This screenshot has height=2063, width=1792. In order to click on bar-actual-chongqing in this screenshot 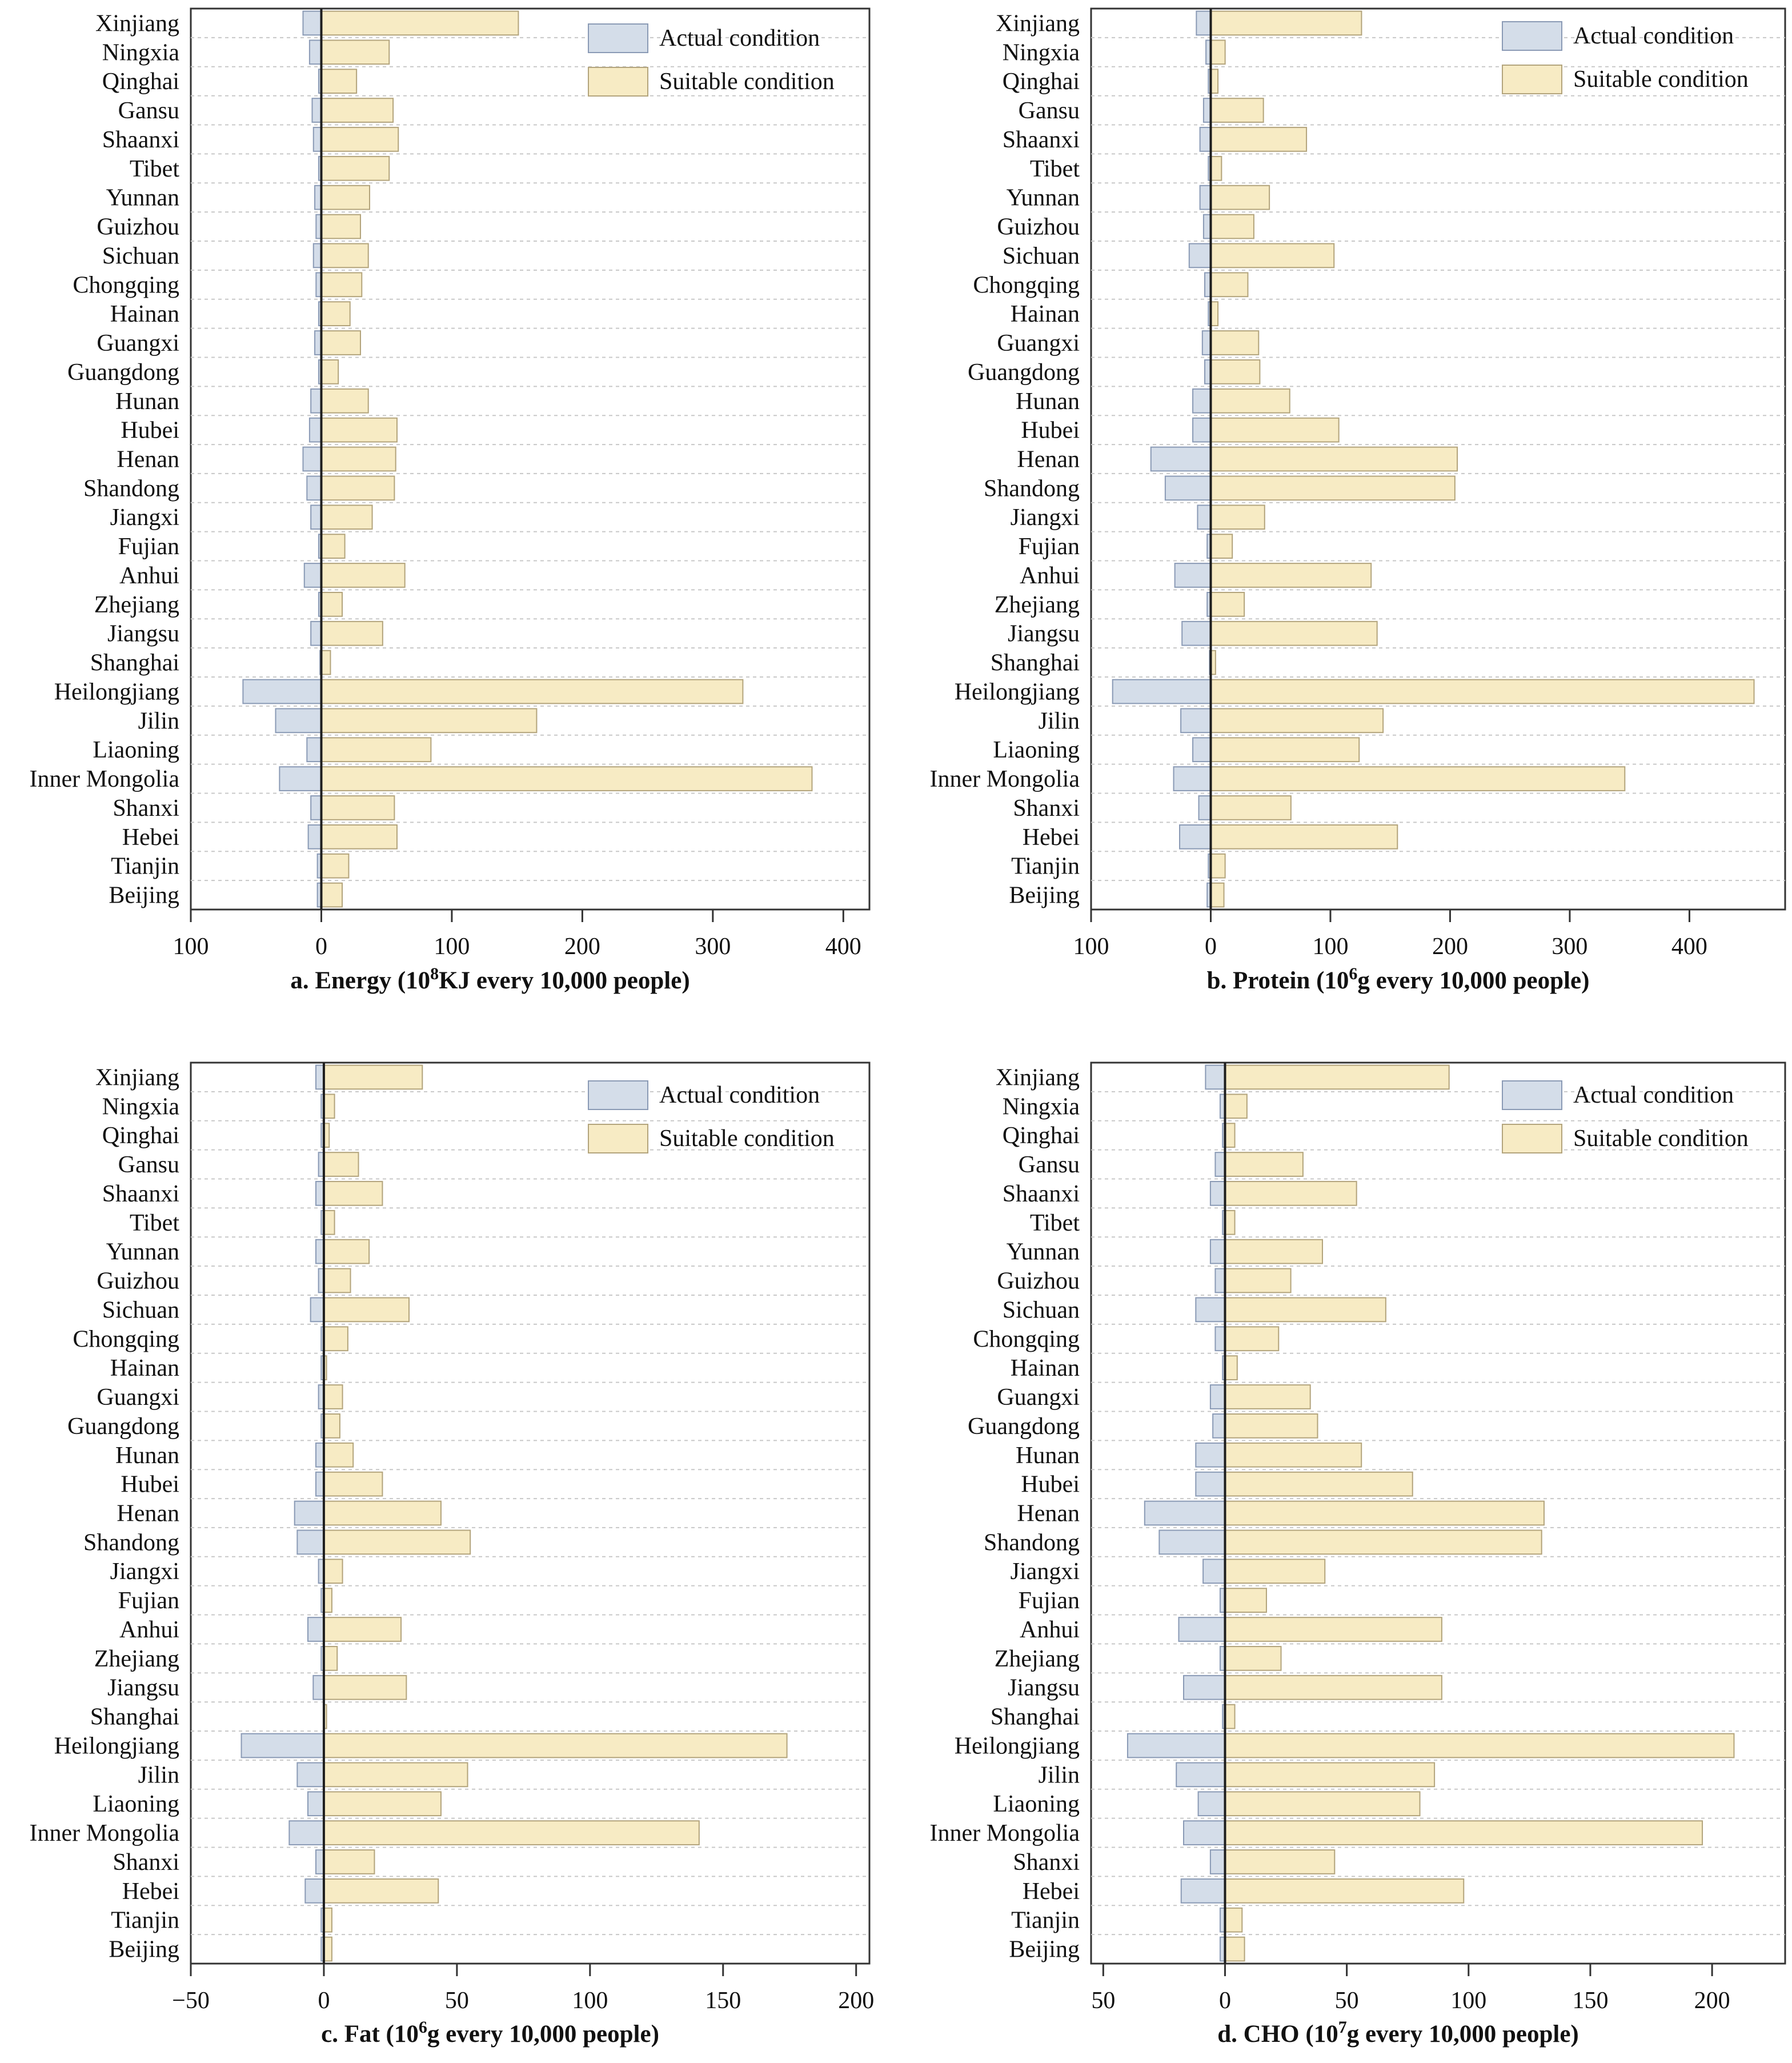, I will do `click(1220, 1339)`.